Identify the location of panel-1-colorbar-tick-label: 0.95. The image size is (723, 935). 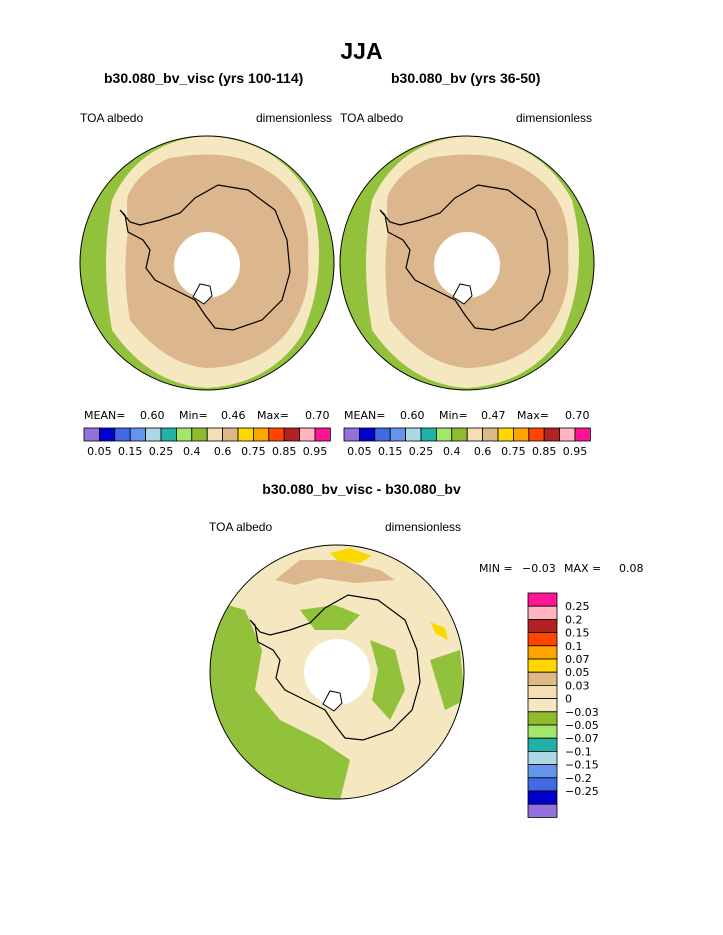
(315, 451).